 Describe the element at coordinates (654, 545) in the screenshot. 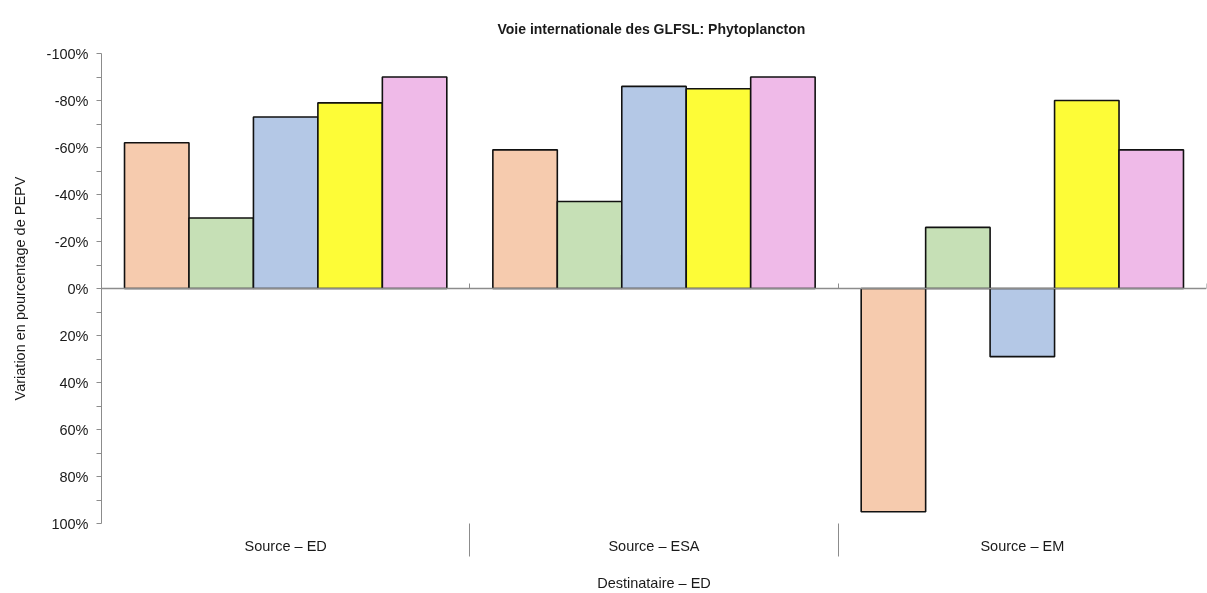

I see `x-tick-label: Source – ESA` at that location.